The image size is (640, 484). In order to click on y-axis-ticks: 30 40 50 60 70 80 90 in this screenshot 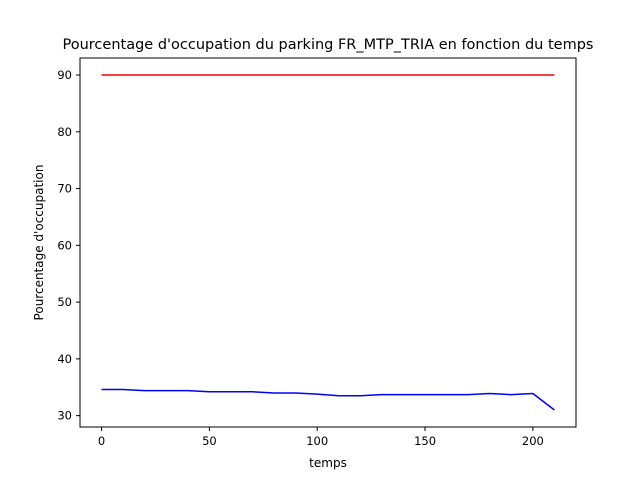, I will do `click(68, 245)`.